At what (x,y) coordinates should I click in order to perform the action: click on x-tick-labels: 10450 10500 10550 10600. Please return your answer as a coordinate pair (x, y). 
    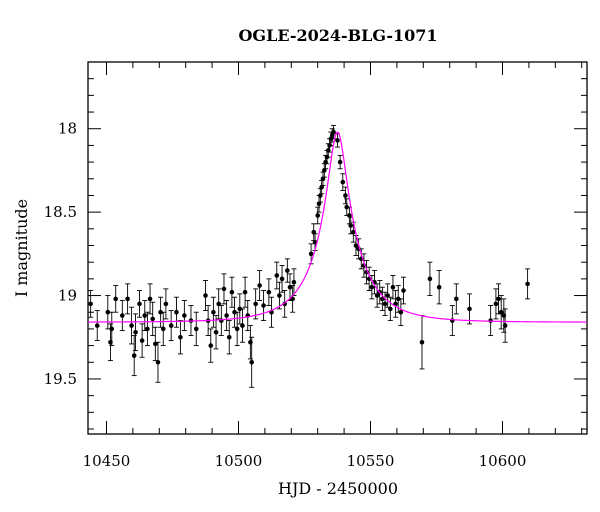
    Looking at the image, I should click on (305, 461).